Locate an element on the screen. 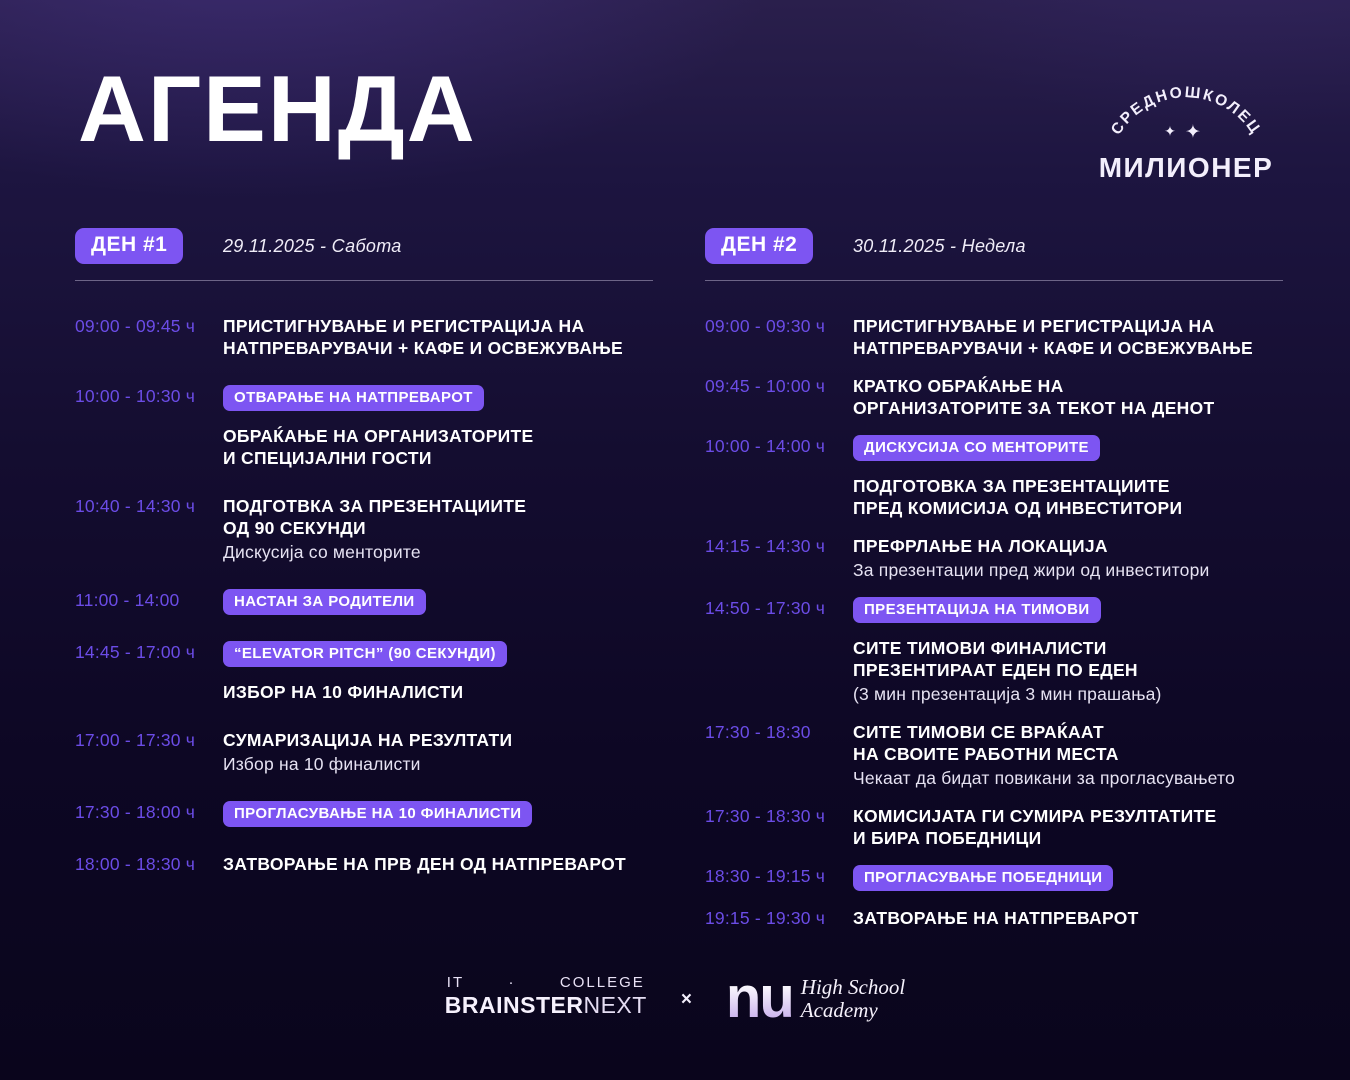  nu-academy-logo: nu High School Academy is located at coordinates (815, 998).